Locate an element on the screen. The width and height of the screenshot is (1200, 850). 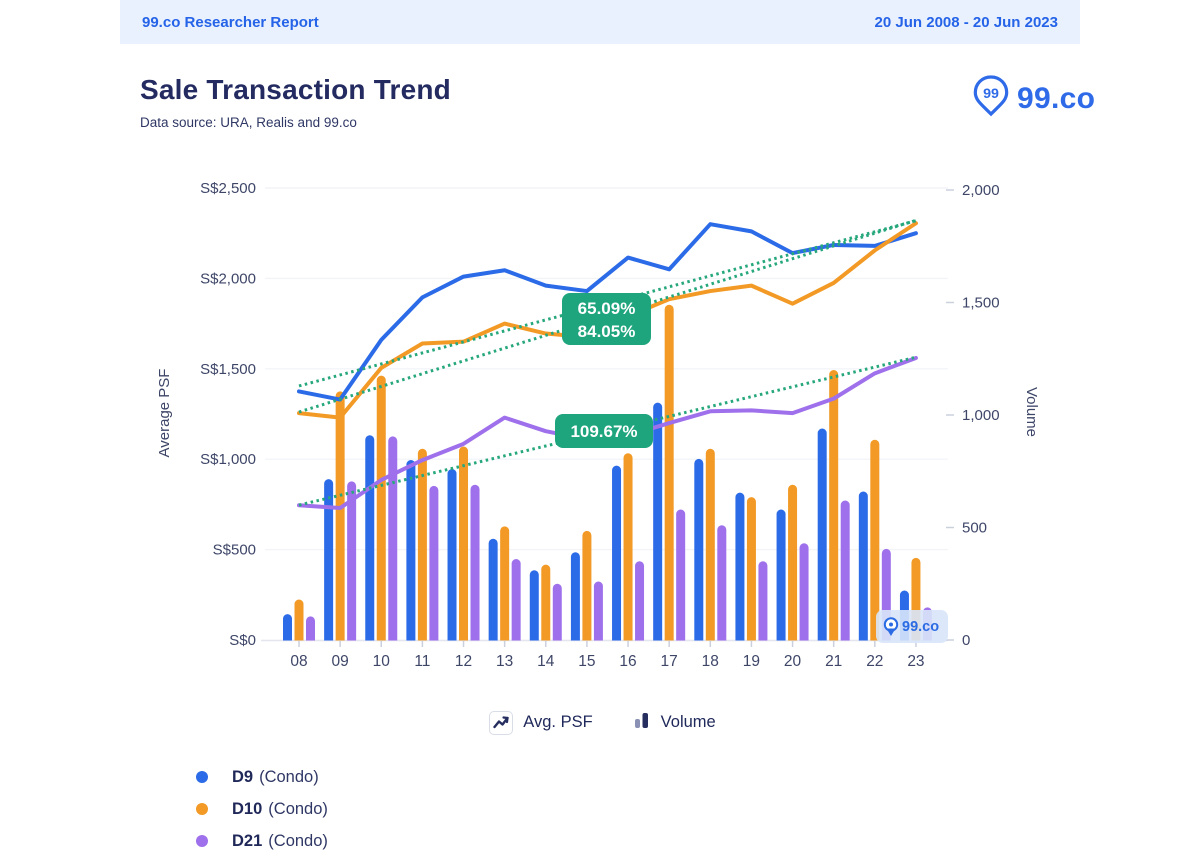
brand-logo: 99 99.co is located at coordinates (1033, 98).